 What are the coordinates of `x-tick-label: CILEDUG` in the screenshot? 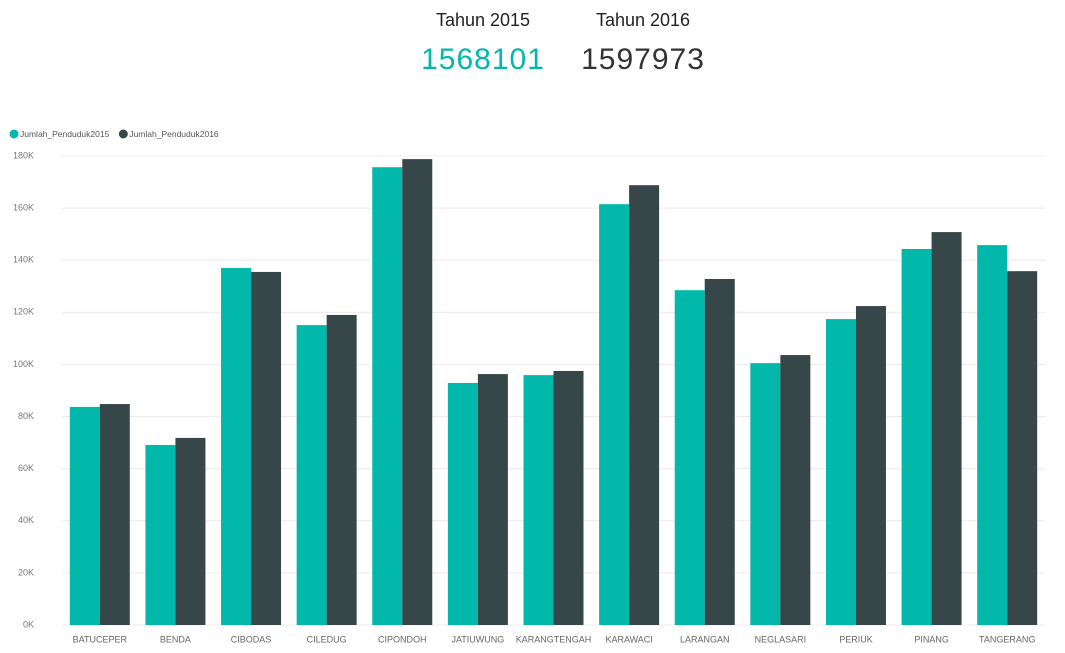 It's located at (327, 639).